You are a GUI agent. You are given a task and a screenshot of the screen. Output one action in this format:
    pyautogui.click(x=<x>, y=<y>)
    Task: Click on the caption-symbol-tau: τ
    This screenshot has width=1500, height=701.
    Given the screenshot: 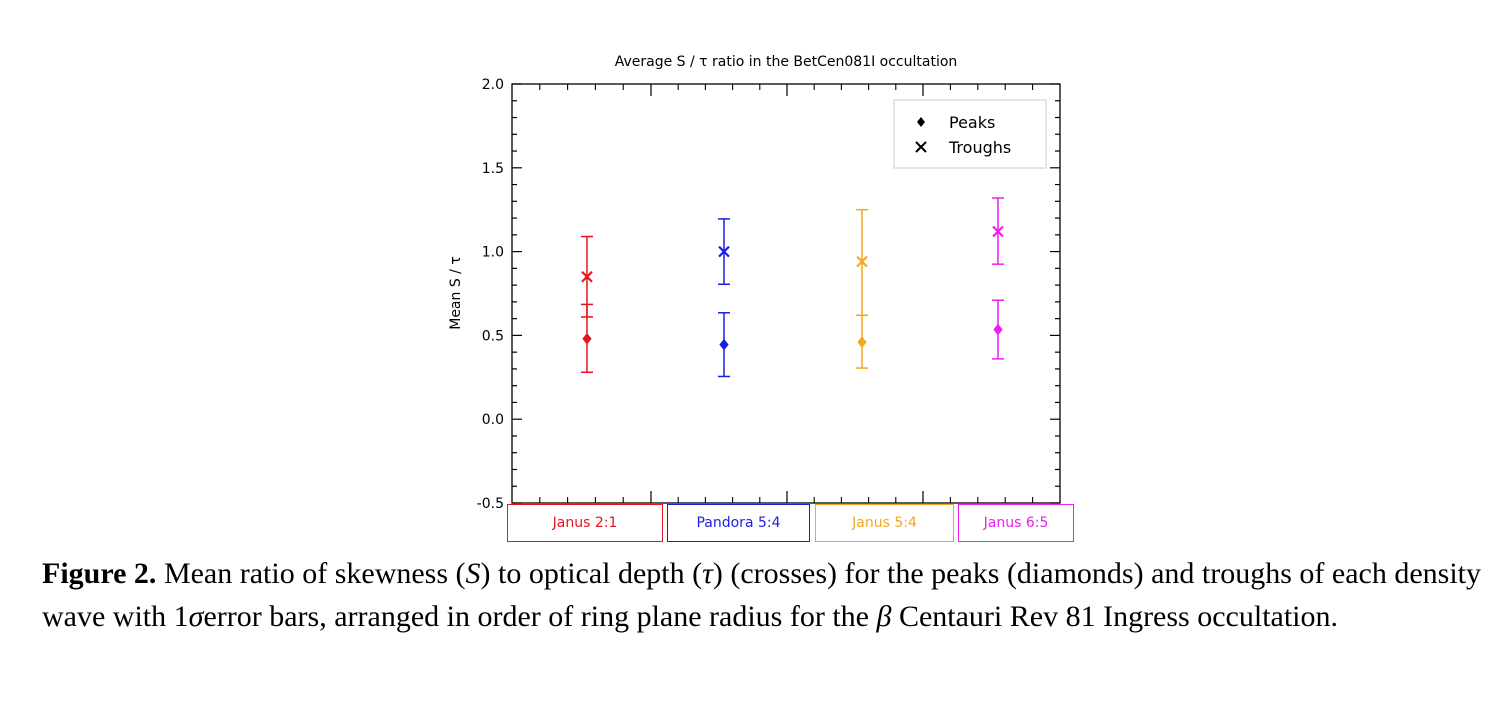 What is the action you would take?
    pyautogui.click(x=707, y=573)
    